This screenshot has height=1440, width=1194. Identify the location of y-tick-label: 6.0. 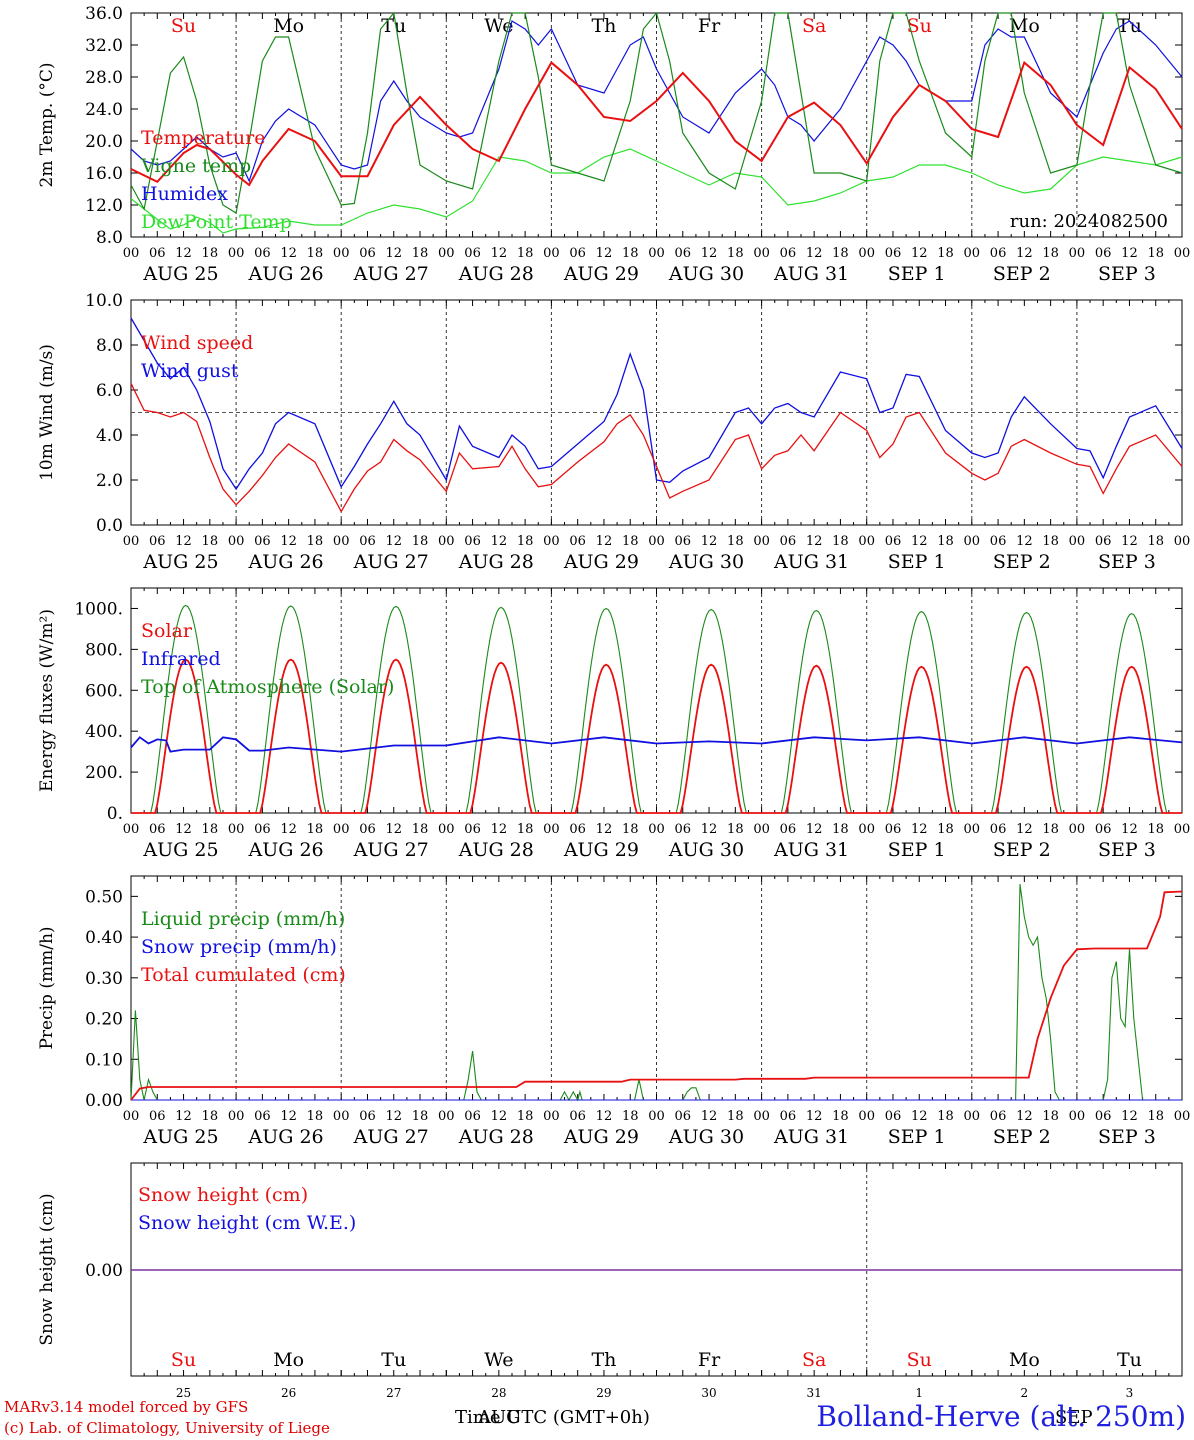
(109, 391).